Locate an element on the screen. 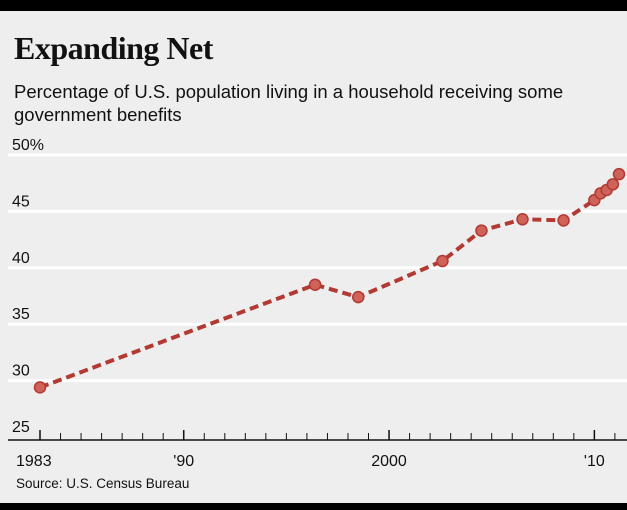 The width and height of the screenshot is (627, 510). y-tick-label-30: 30 is located at coordinates (21, 371).